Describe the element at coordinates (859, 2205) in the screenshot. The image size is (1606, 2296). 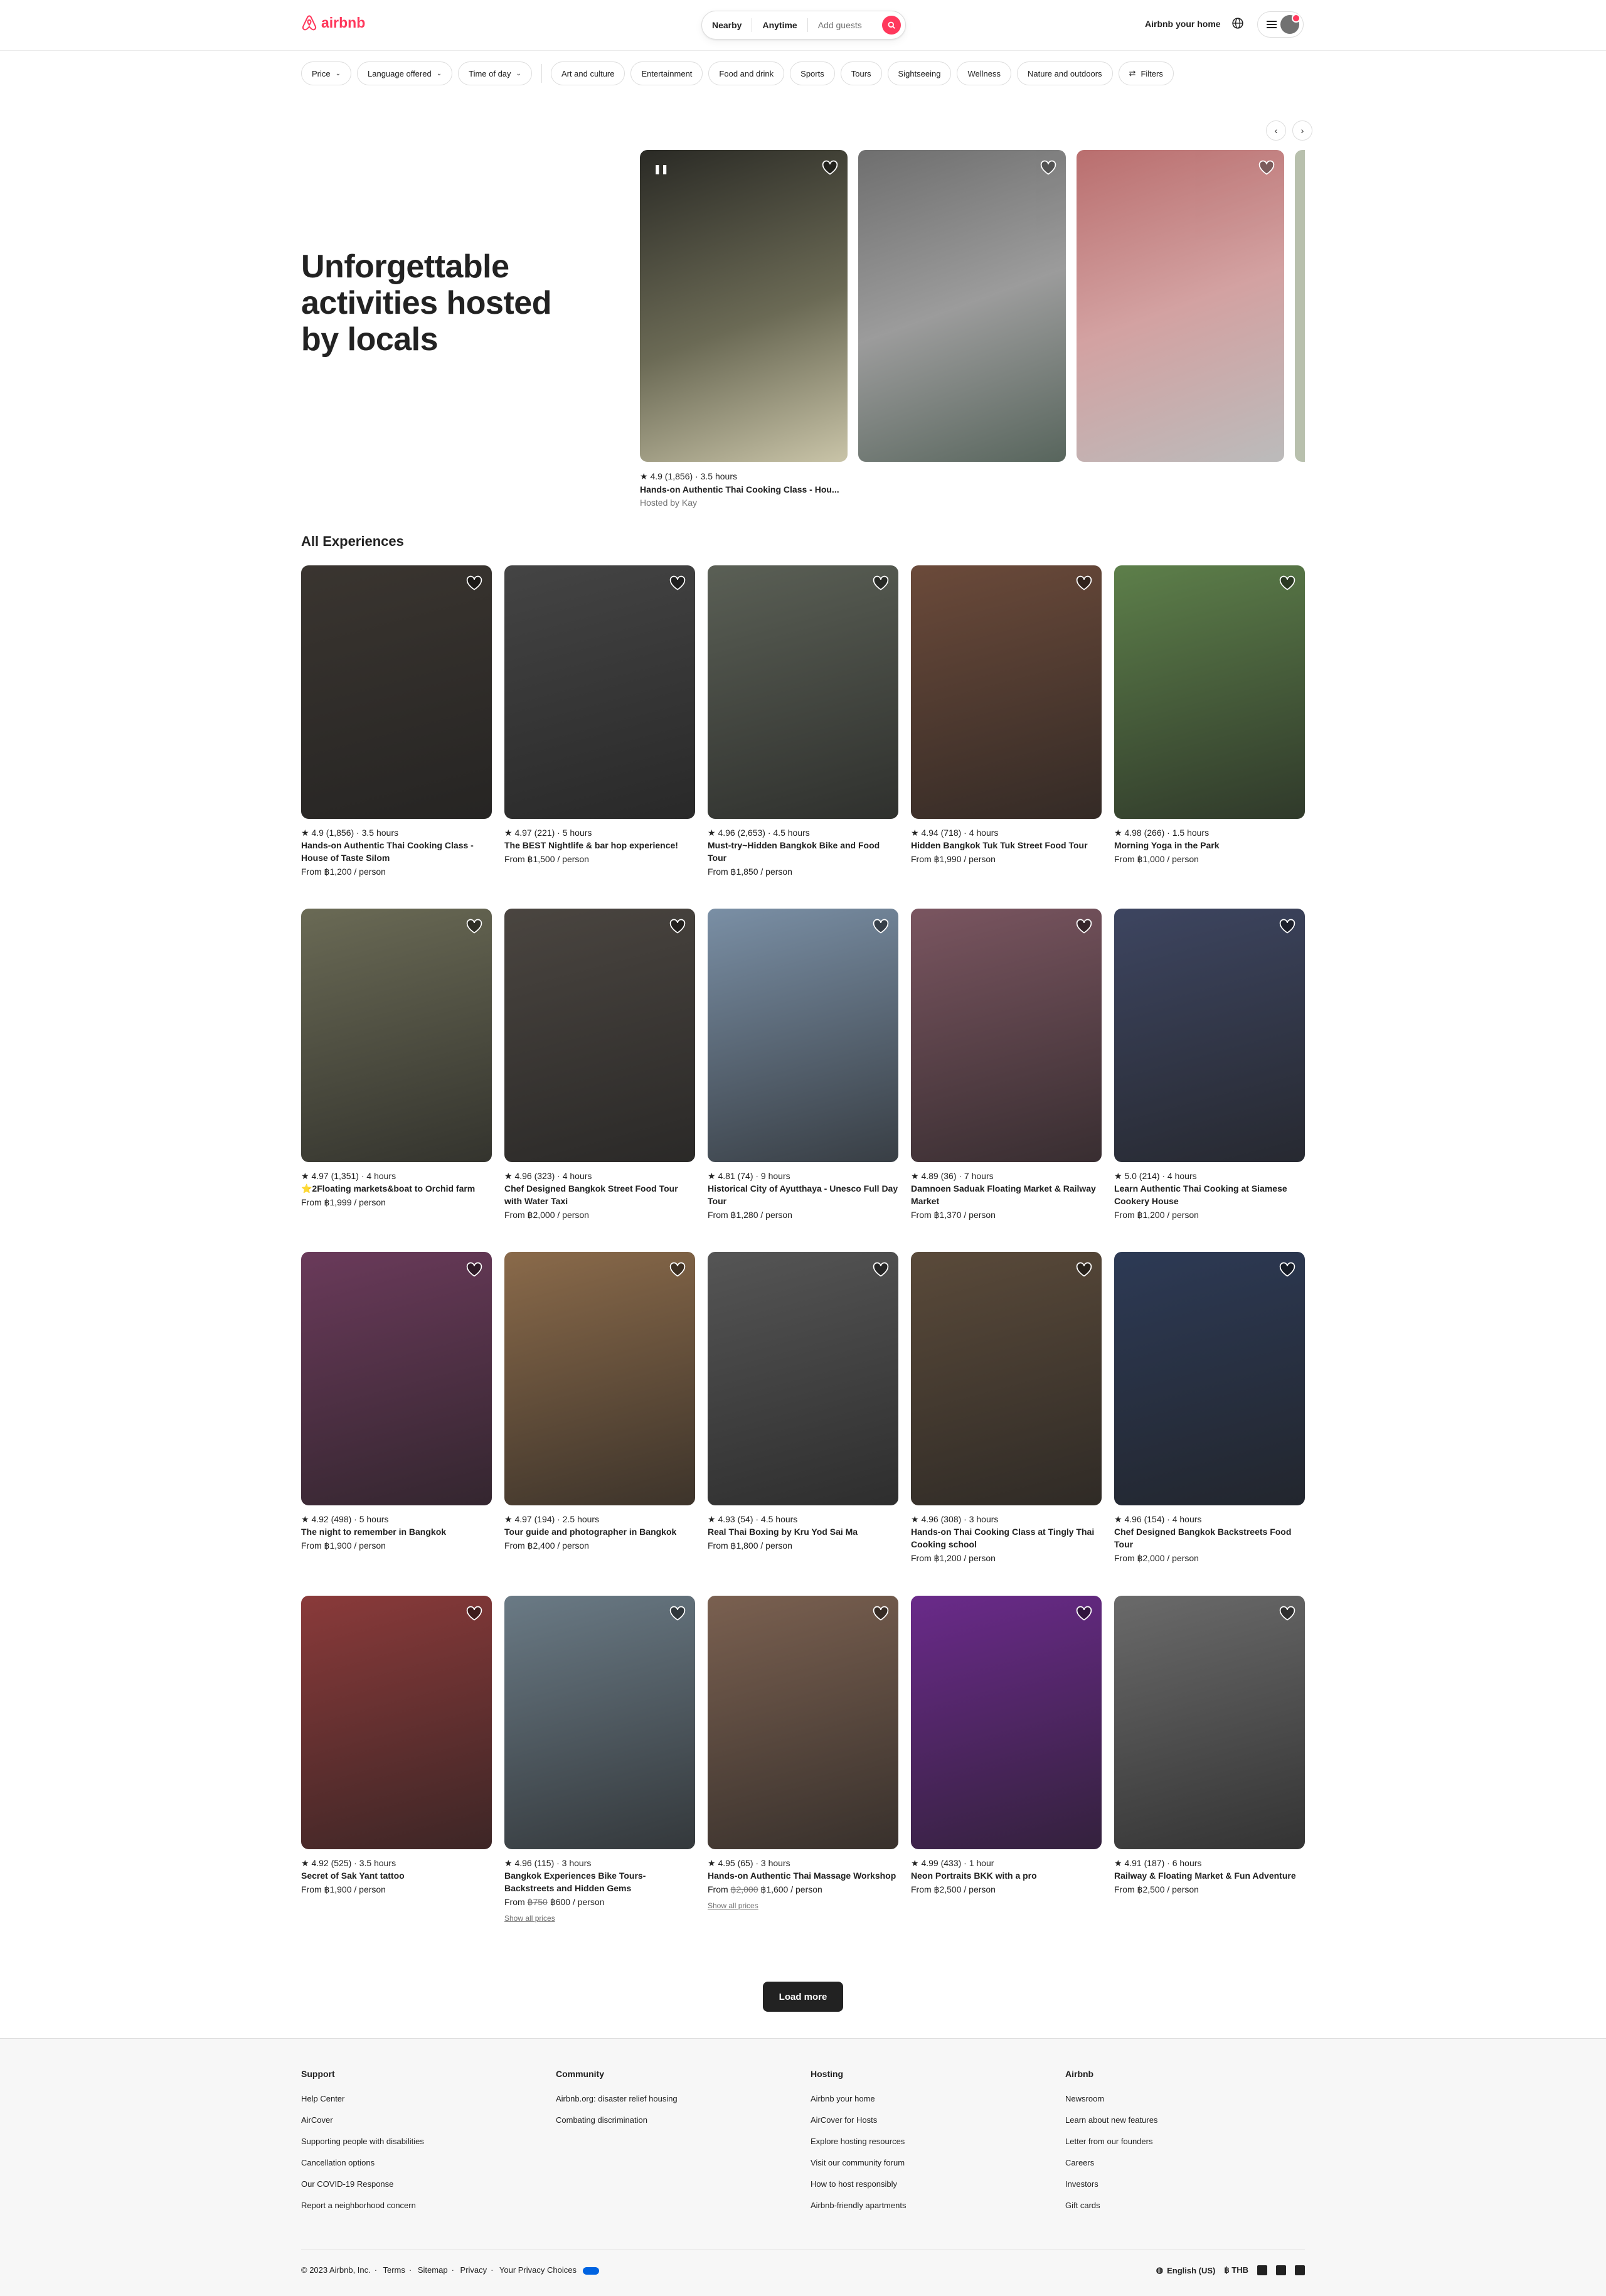
I see `footer-link: Airbnb-friendly apartments` at that location.